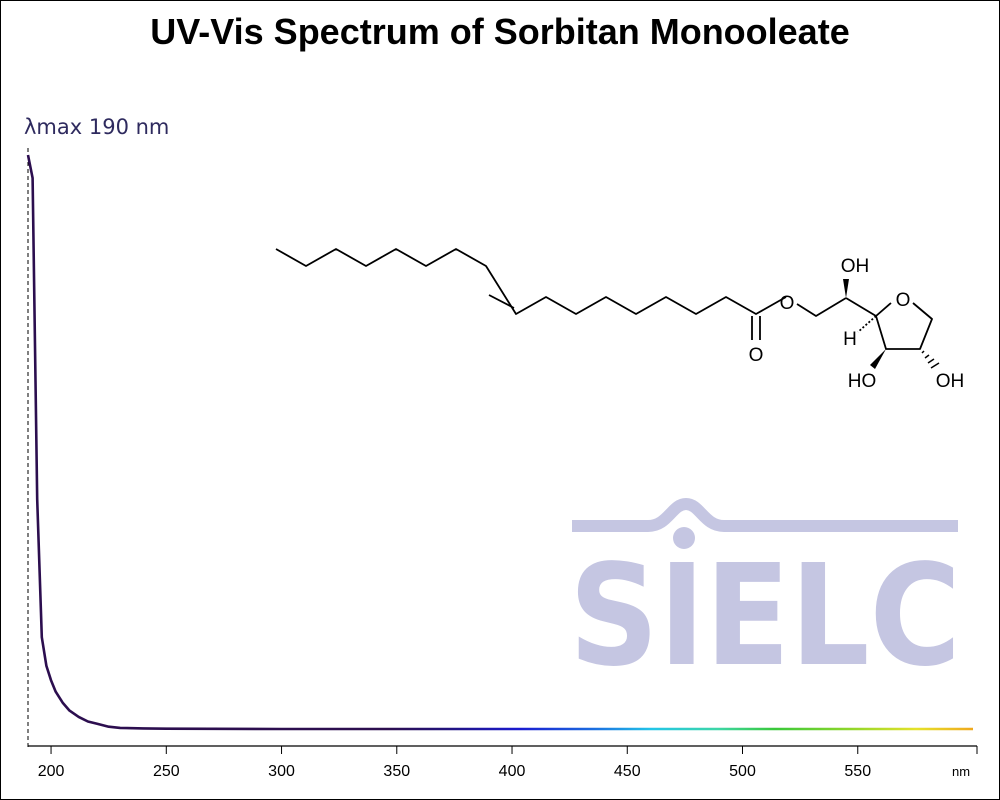  Describe the element at coordinates (499, 31) in the screenshot. I see `chart-title: UV-Vis Spectrum of Sorbitan Monooleate` at that location.